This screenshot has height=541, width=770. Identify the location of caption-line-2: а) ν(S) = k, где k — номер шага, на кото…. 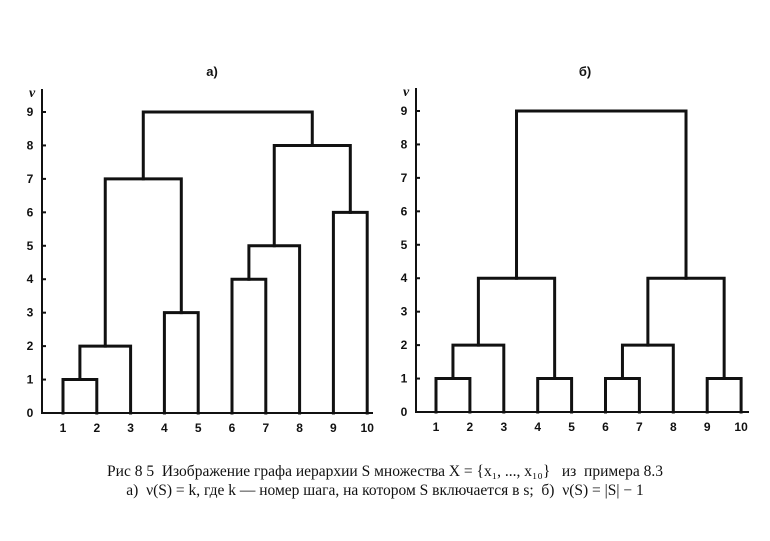
(385, 490).